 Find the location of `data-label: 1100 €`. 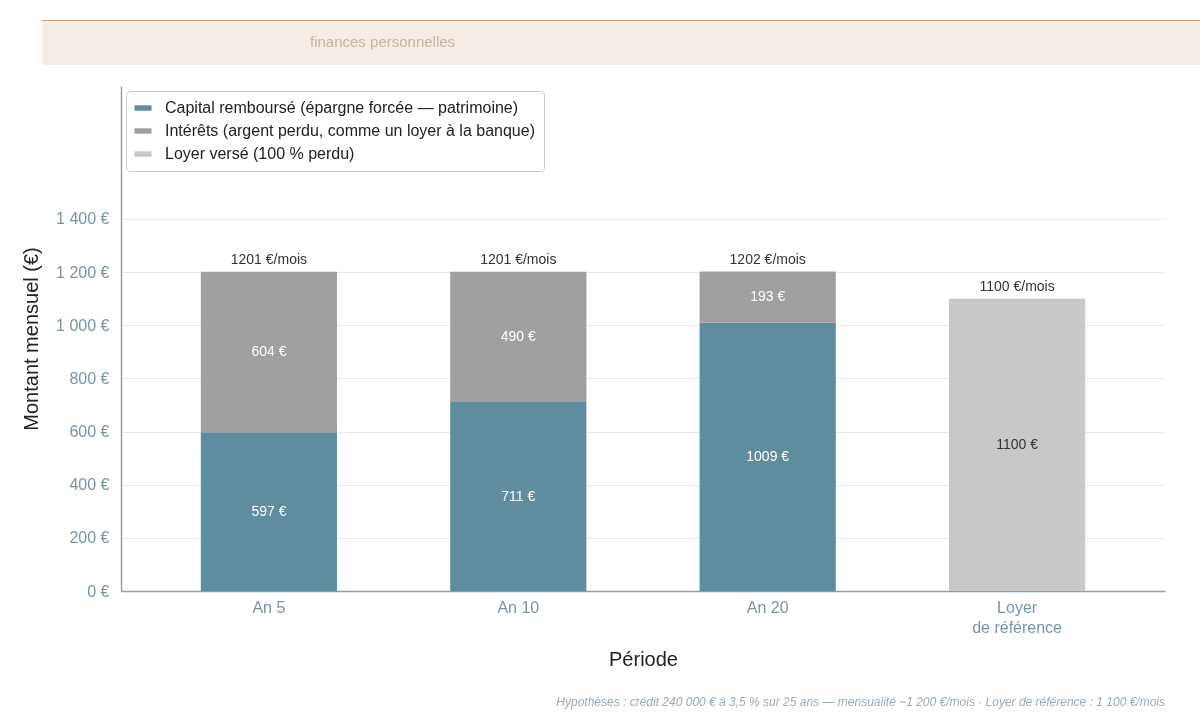

data-label: 1100 € is located at coordinates (1017, 443).